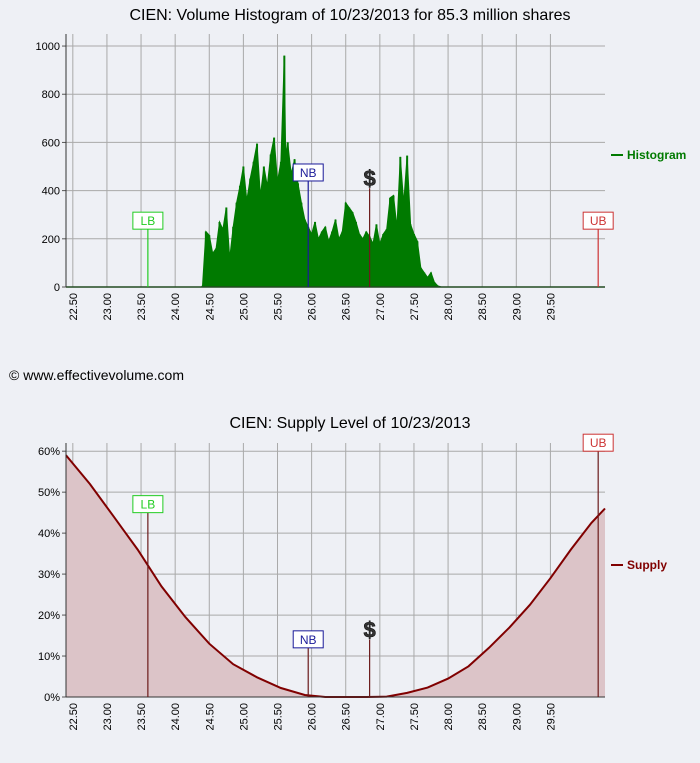 Image resolution: width=700 pixels, height=763 pixels. I want to click on y-tick-label: 20%, so click(49, 616).